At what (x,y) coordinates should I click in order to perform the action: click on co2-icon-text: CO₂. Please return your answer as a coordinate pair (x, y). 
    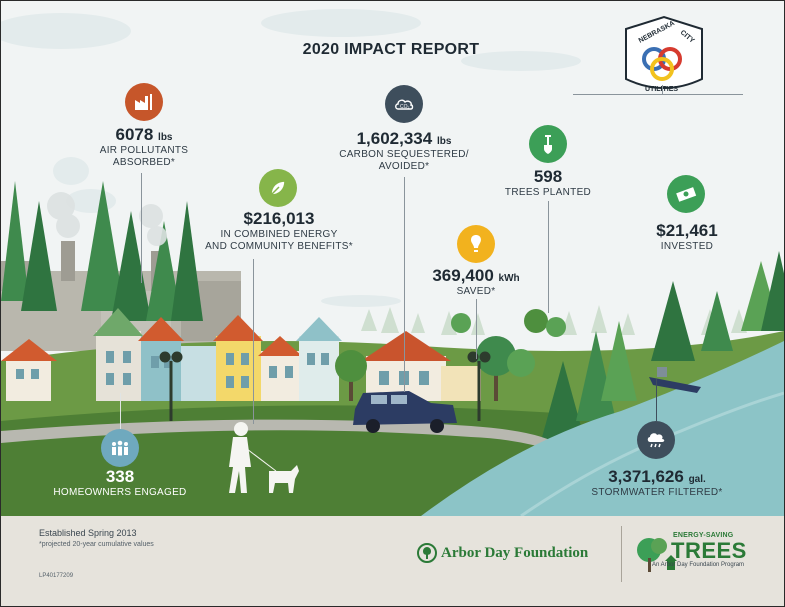
    Looking at the image, I should click on (405, 107).